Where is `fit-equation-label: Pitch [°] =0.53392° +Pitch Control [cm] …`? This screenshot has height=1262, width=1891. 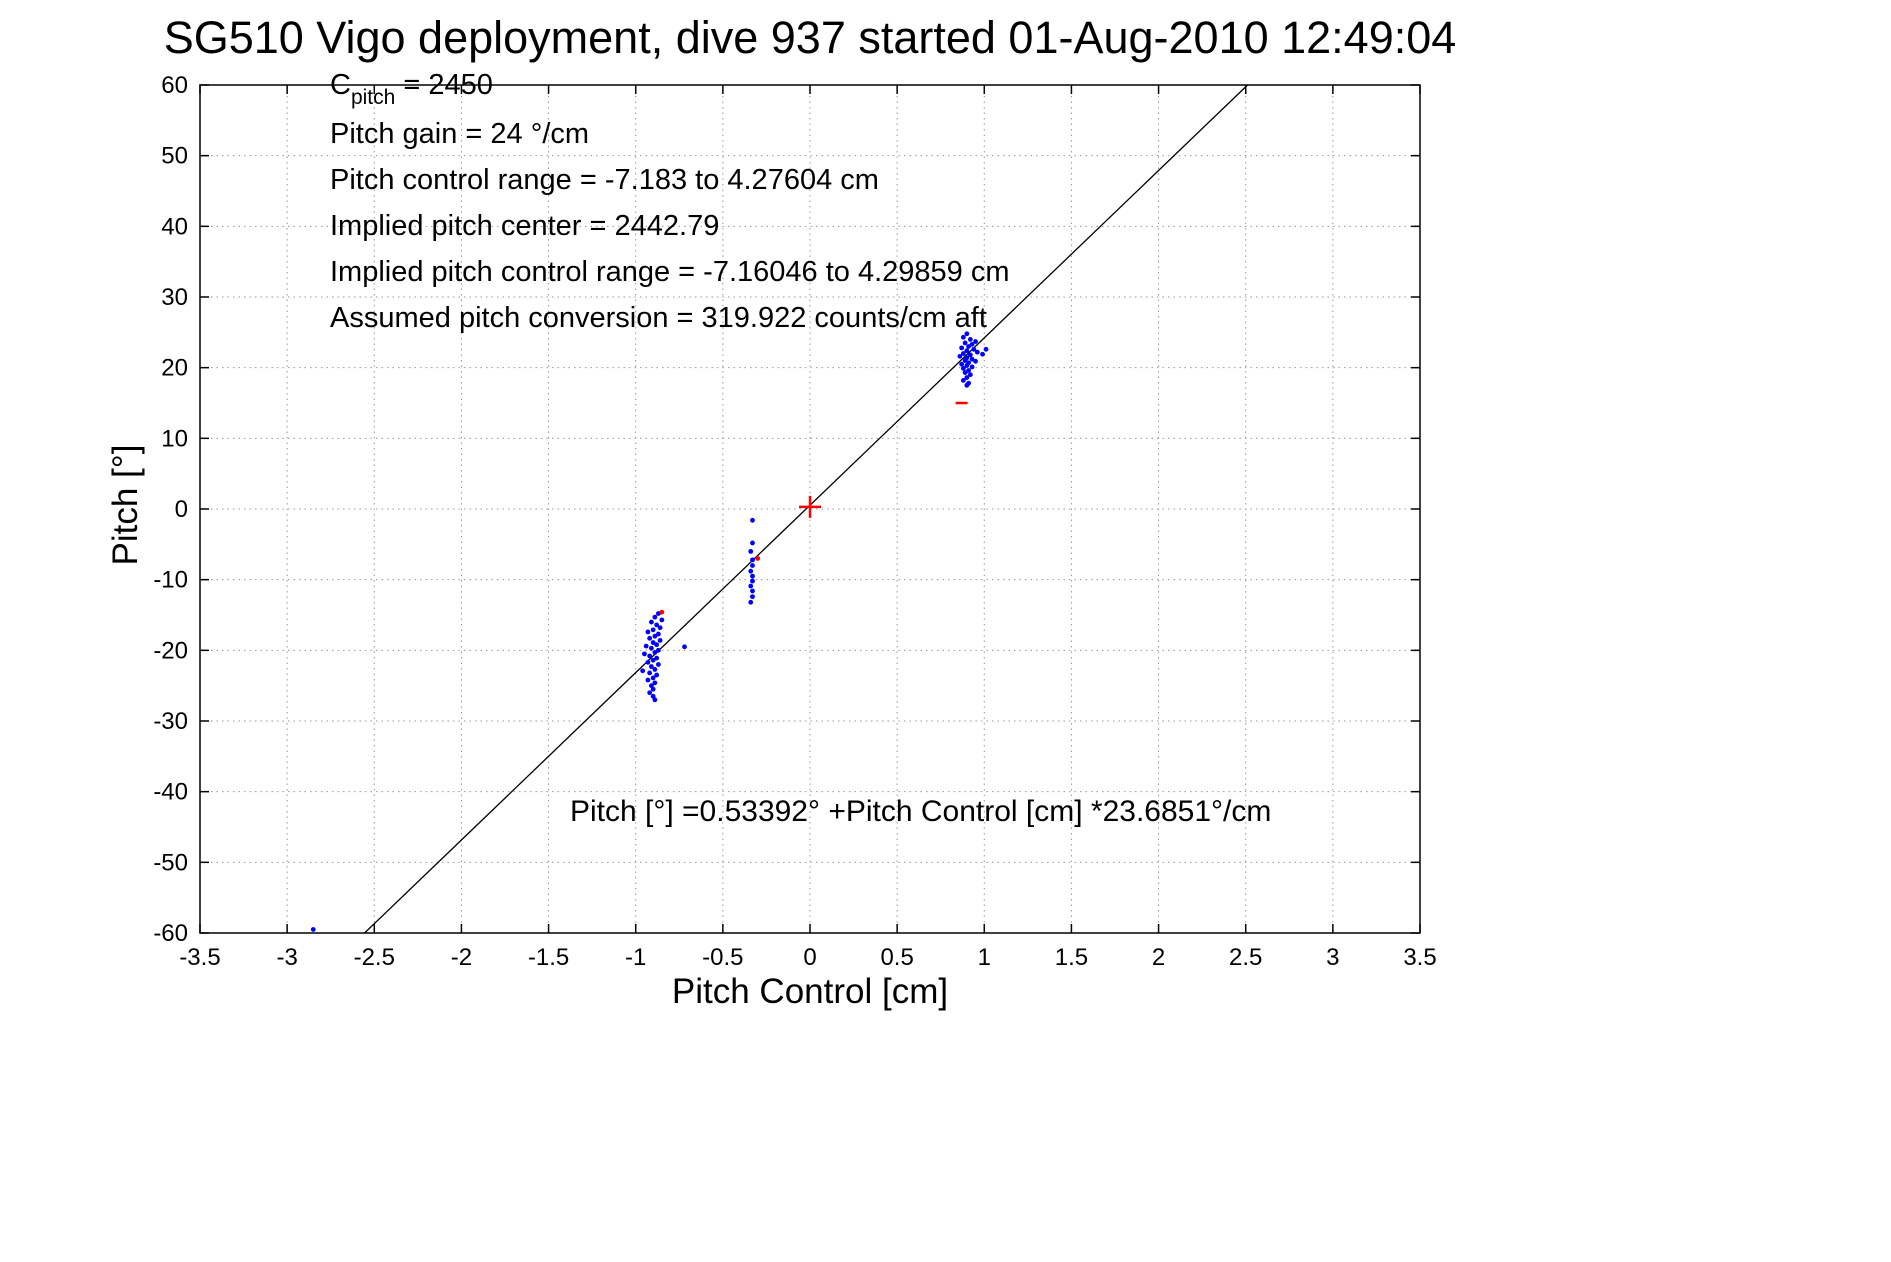
fit-equation-label: Pitch [°] =0.53392° +Pitch Control [cm] … is located at coordinates (921, 811).